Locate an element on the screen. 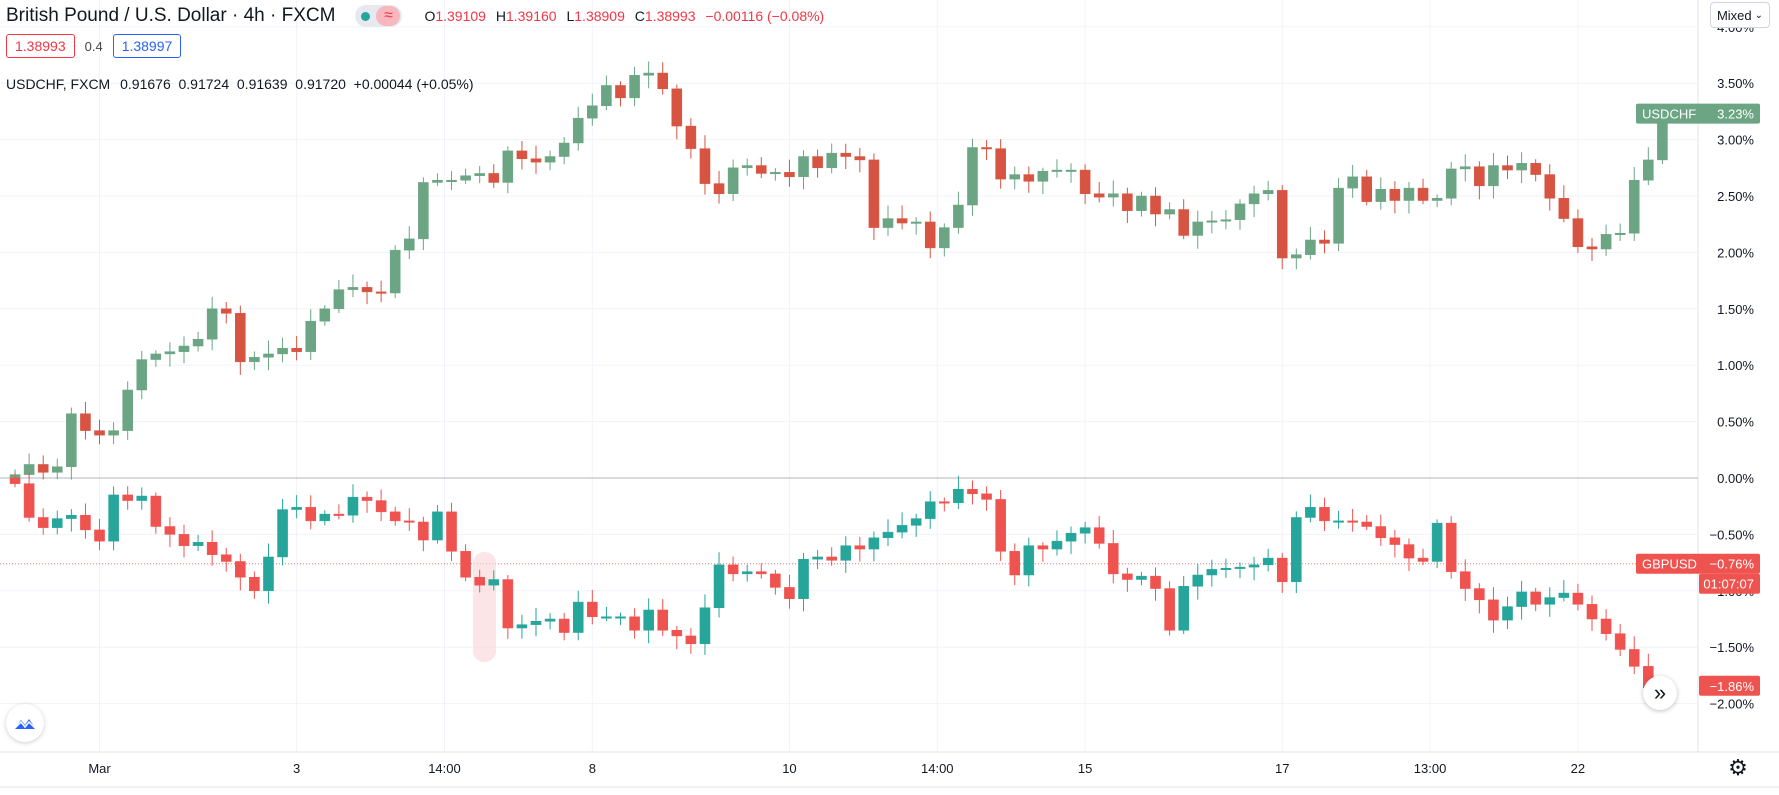 This screenshot has height=795, width=1779. sell-button: 1.38993 is located at coordinates (40, 46).